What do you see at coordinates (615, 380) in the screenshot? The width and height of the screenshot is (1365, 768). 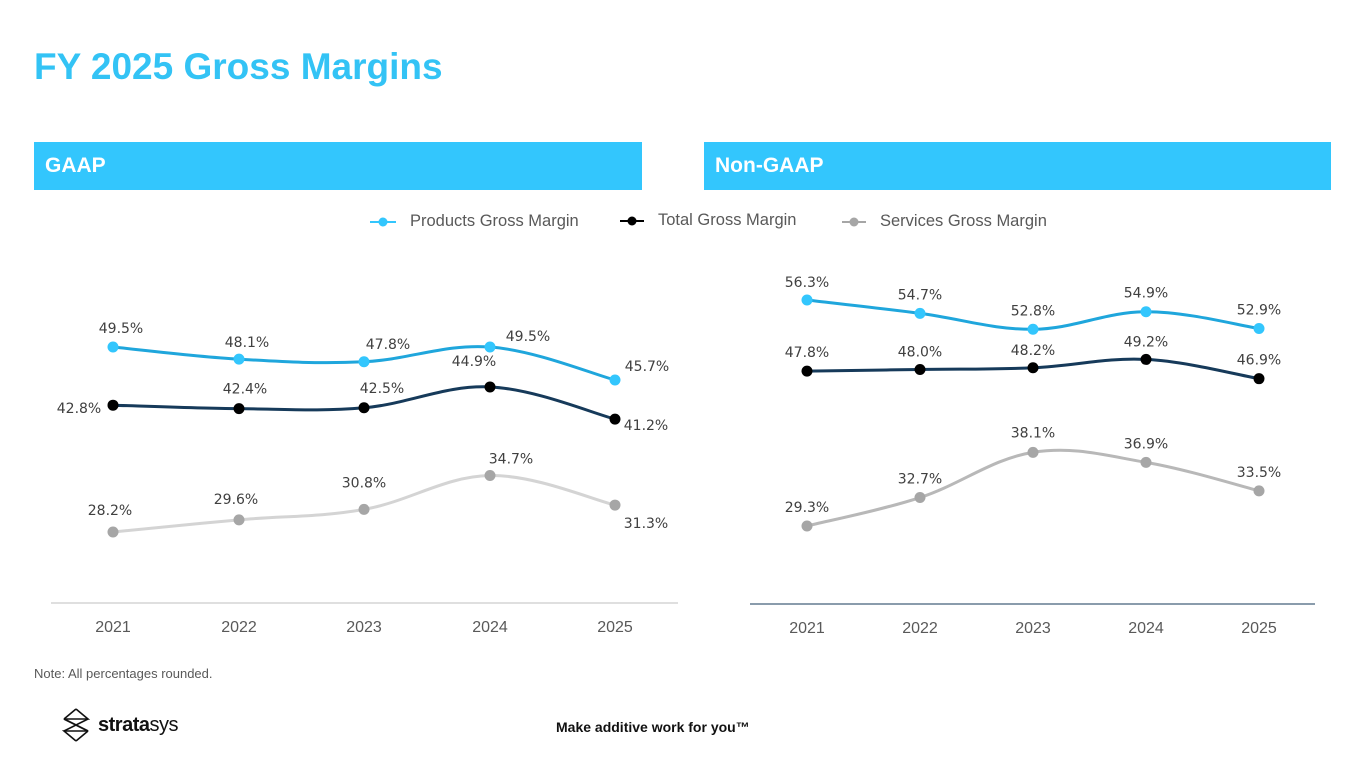 I see `gaap-products-point-2025` at bounding box center [615, 380].